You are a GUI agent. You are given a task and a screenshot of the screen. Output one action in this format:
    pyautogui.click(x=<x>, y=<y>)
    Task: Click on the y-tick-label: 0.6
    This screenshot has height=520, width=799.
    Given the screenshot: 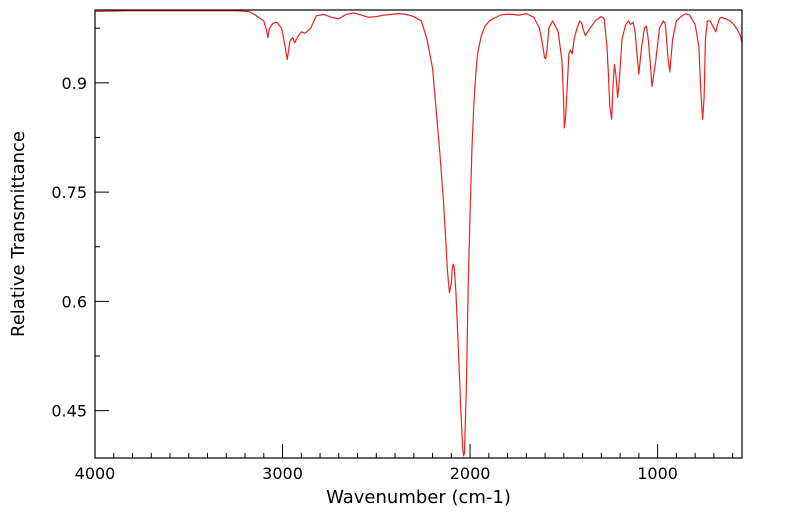 What is the action you would take?
    pyautogui.click(x=74, y=301)
    